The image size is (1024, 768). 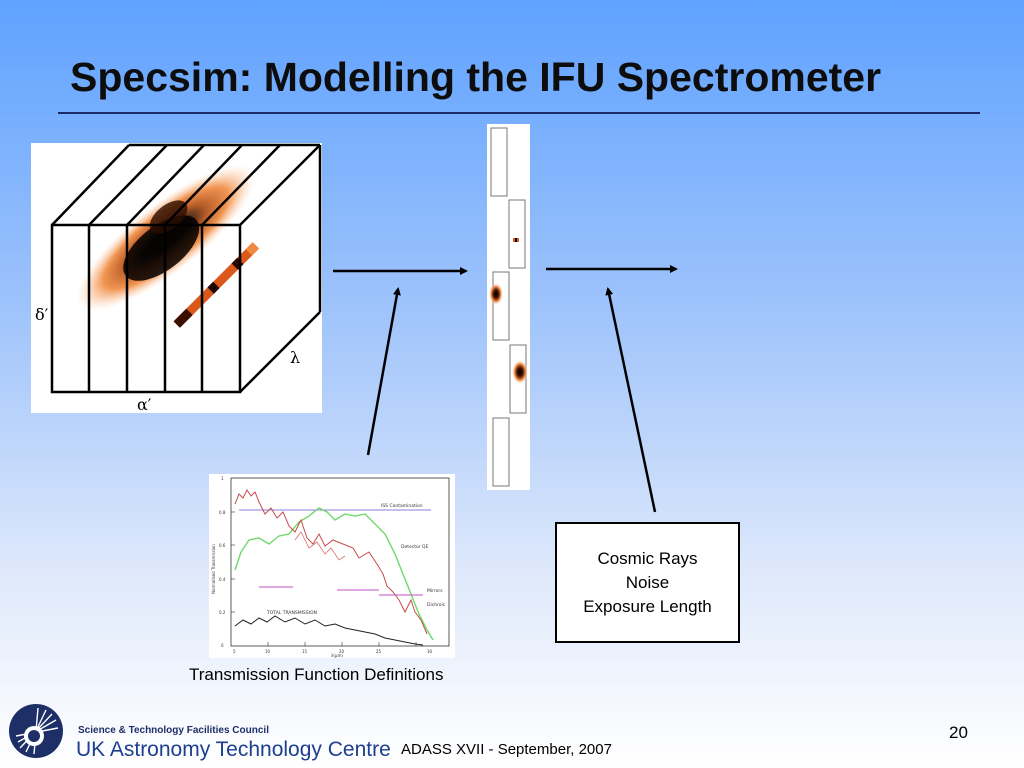 I want to click on legend-dichroic: Dichroic, so click(x=436, y=605).